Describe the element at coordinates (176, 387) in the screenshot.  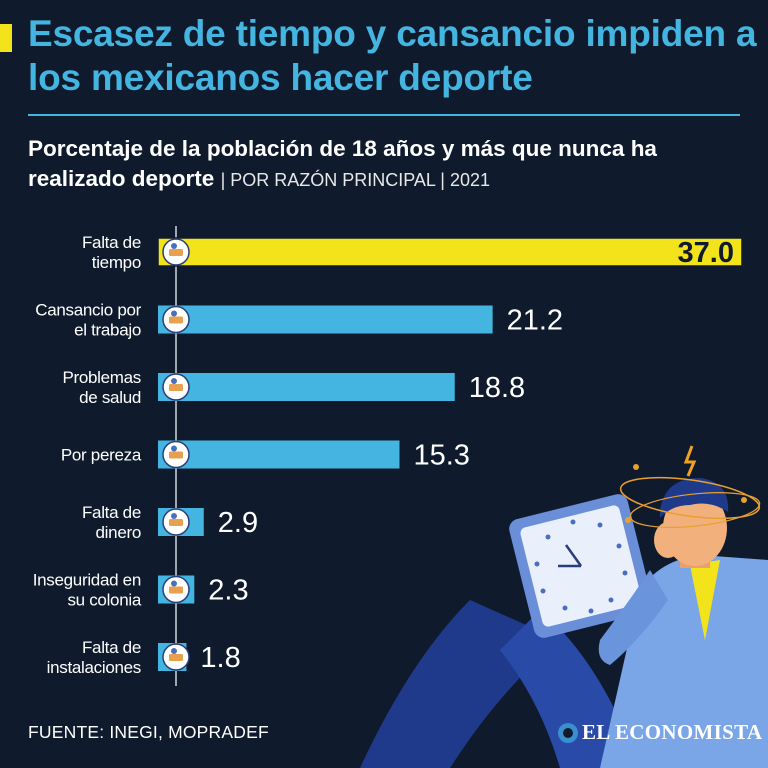
I see `sick-person-icon` at that location.